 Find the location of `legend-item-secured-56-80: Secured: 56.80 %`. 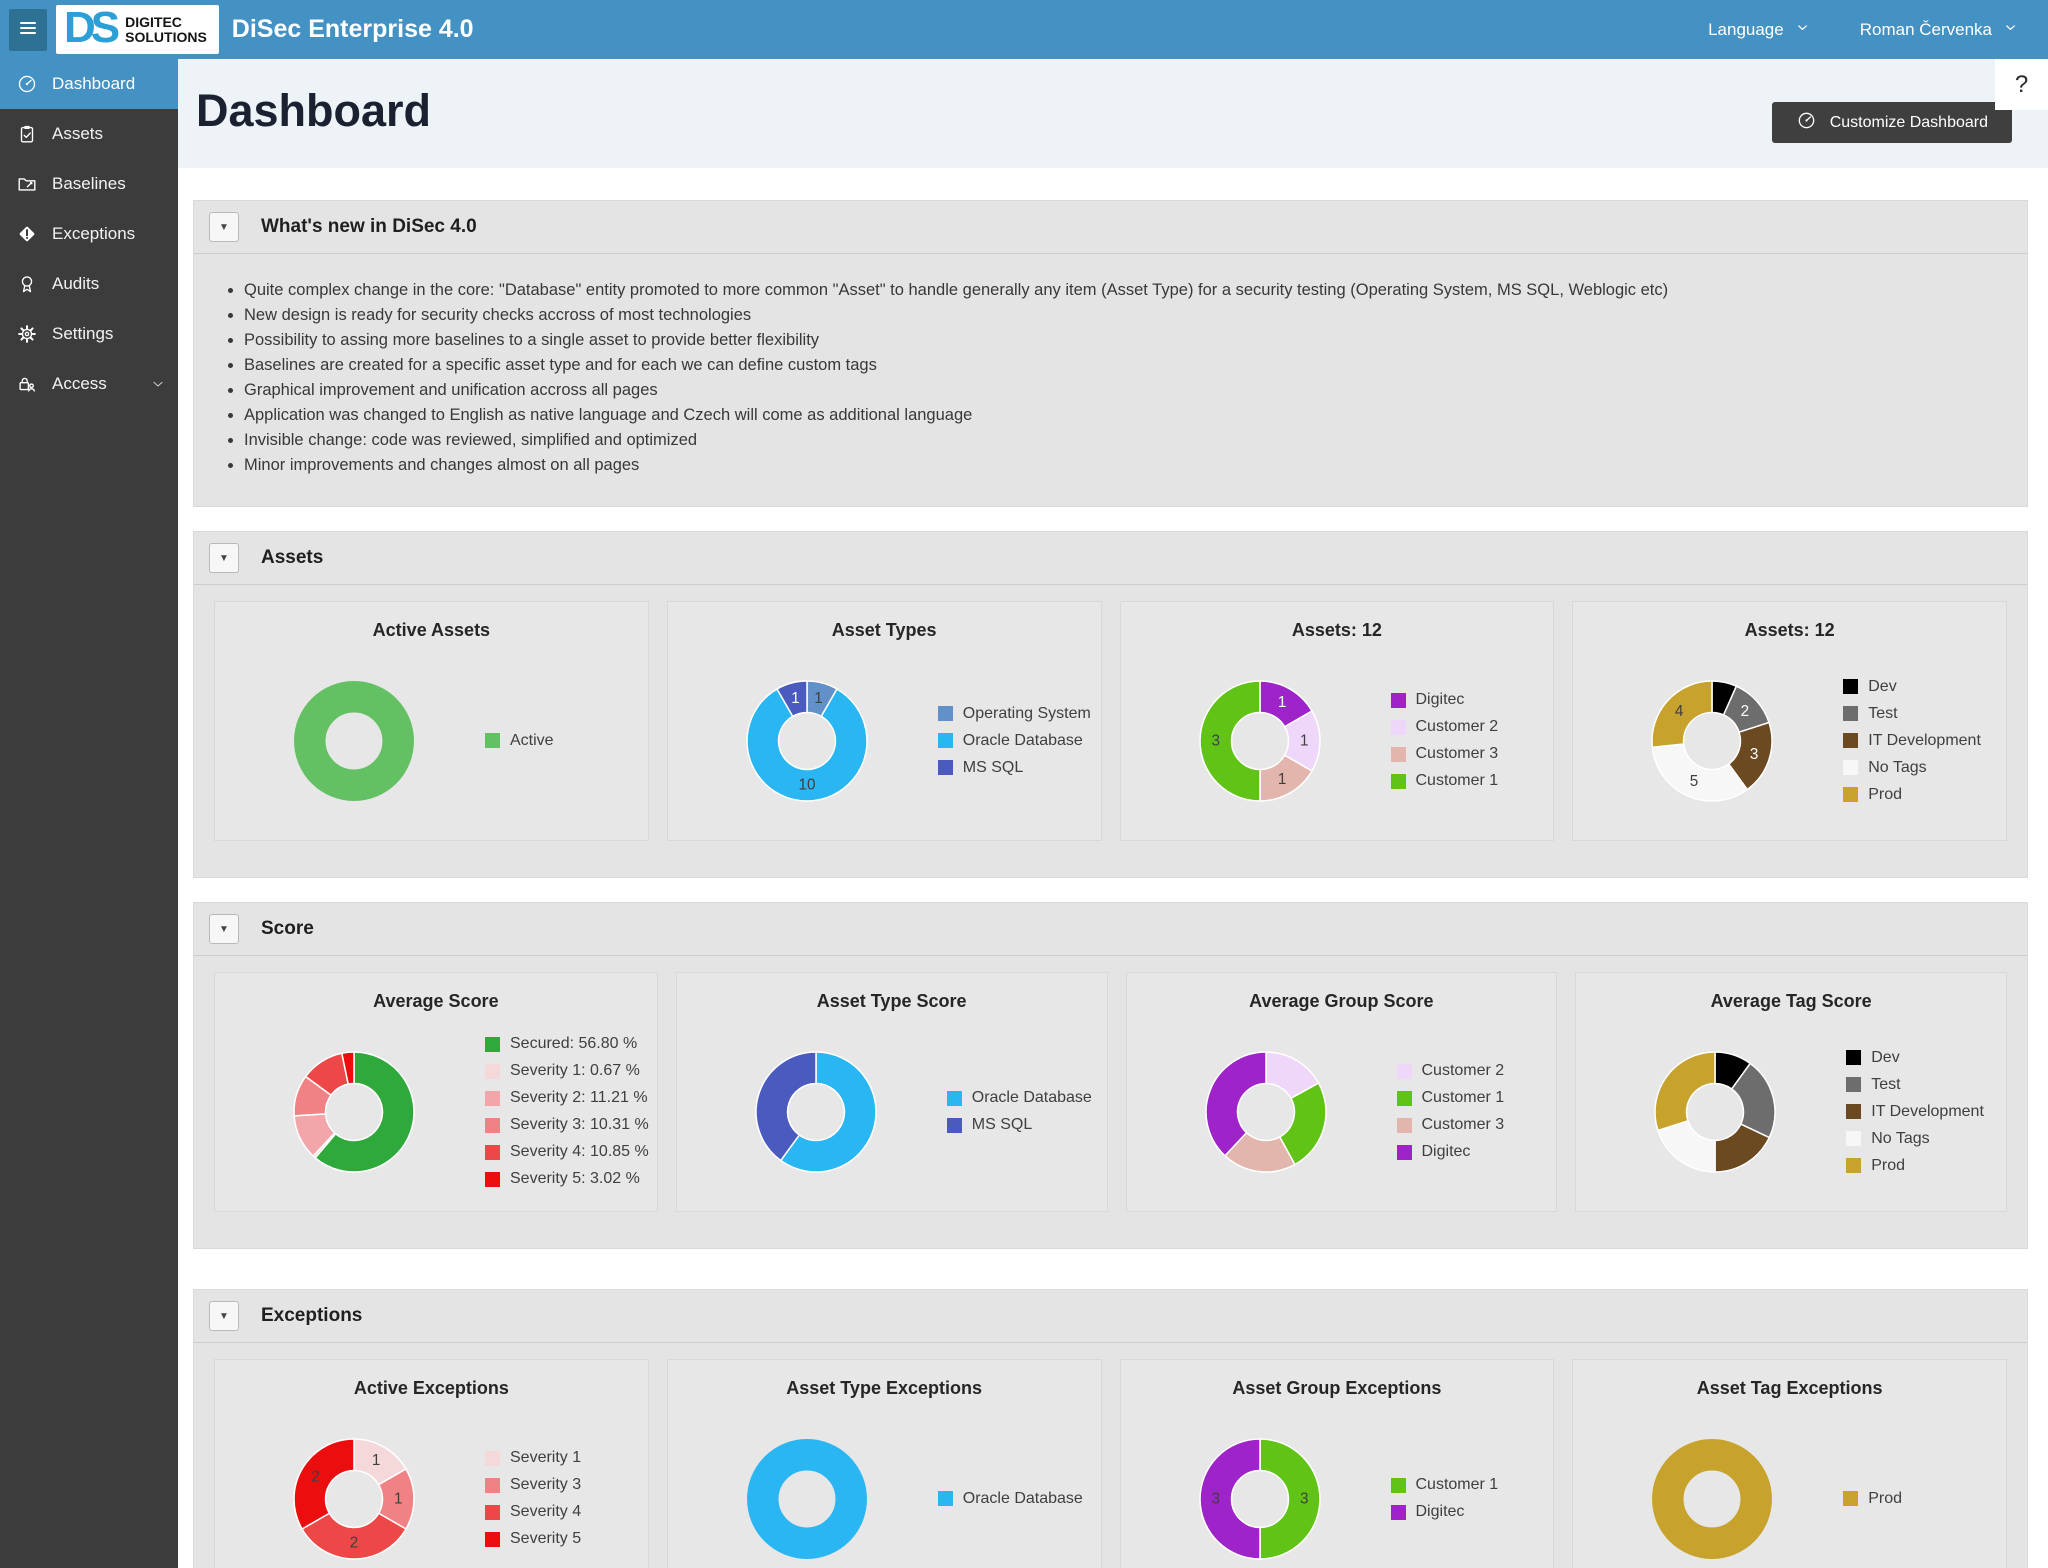

legend-item-secured-56-80: Secured: 56.80 % is located at coordinates (567, 1044).